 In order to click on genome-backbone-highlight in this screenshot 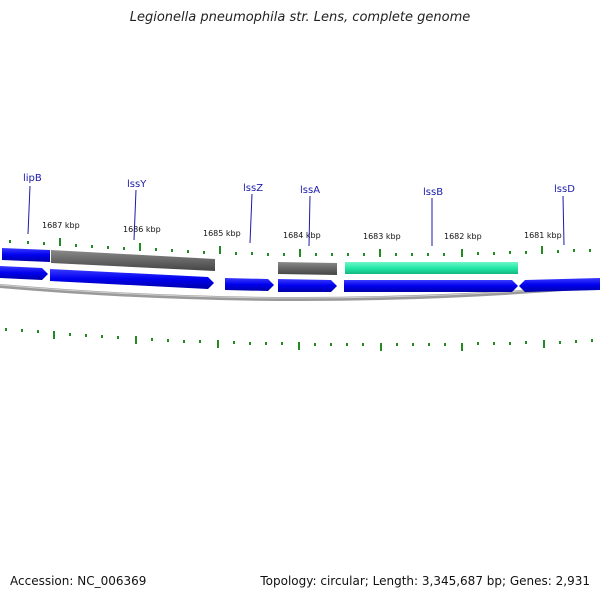, I will do `click(300, 291)`.